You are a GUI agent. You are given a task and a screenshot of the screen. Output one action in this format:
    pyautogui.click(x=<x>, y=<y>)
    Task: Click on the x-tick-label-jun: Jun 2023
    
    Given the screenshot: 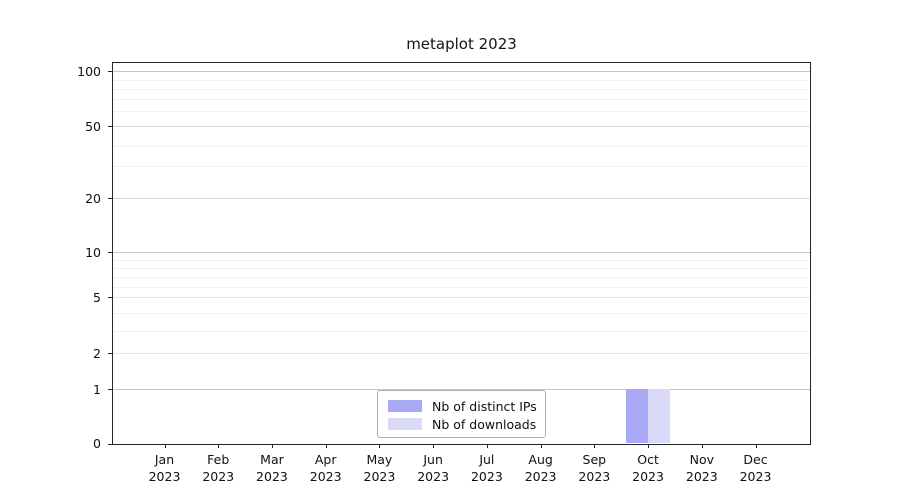 What is the action you would take?
    pyautogui.click(x=433, y=468)
    